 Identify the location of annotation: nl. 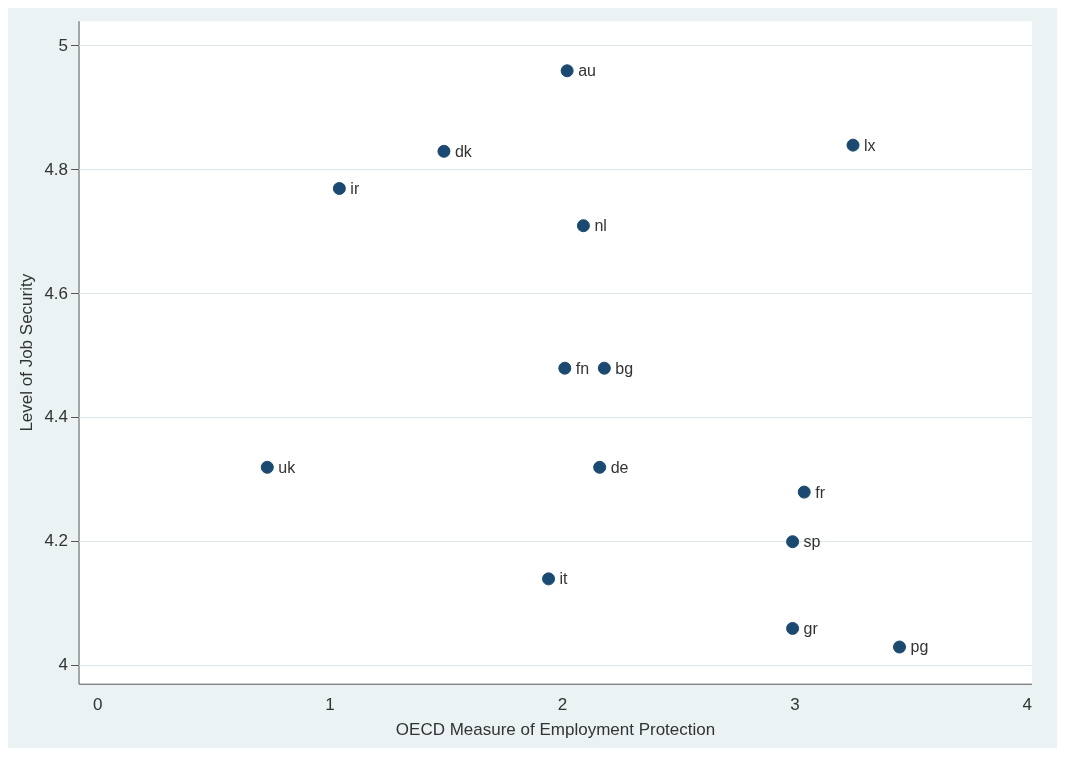
(600, 226).